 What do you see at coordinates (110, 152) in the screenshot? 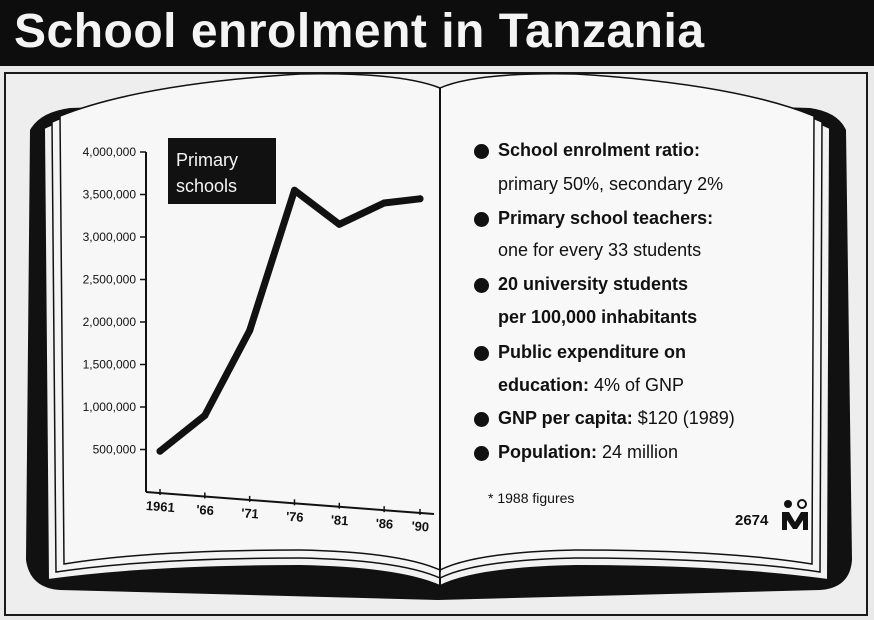
I see `y-tick-label: 4,000,000` at bounding box center [110, 152].